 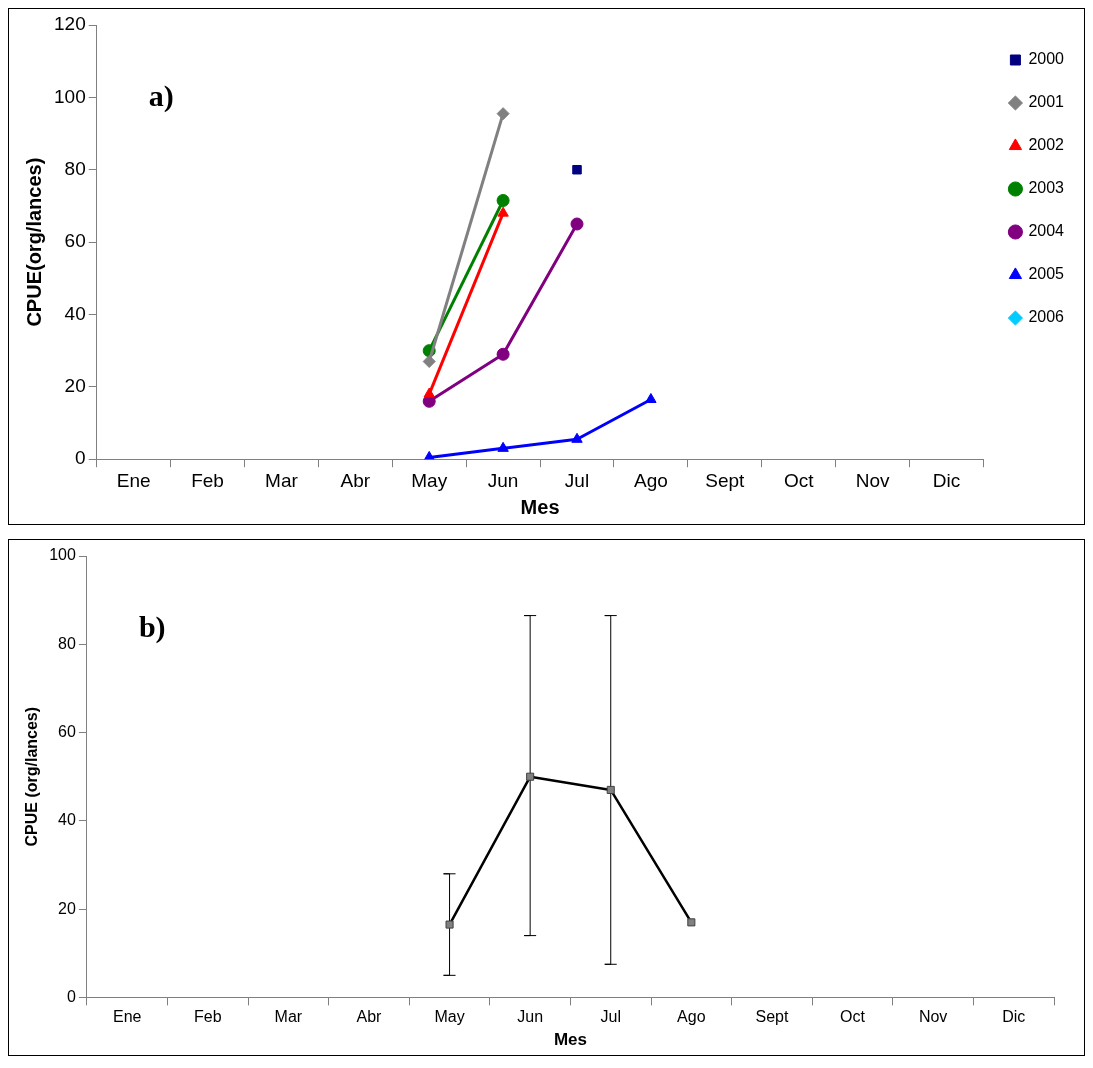 What do you see at coordinates (1046, 145) in the screenshot?
I see `legend-label: 2002` at bounding box center [1046, 145].